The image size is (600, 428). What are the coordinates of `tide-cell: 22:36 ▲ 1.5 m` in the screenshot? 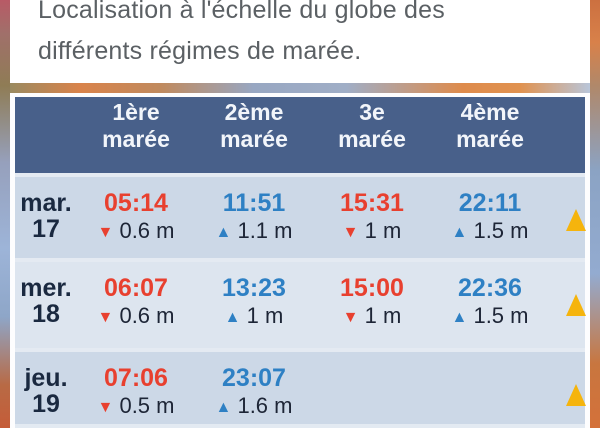 It's located at (490, 305).